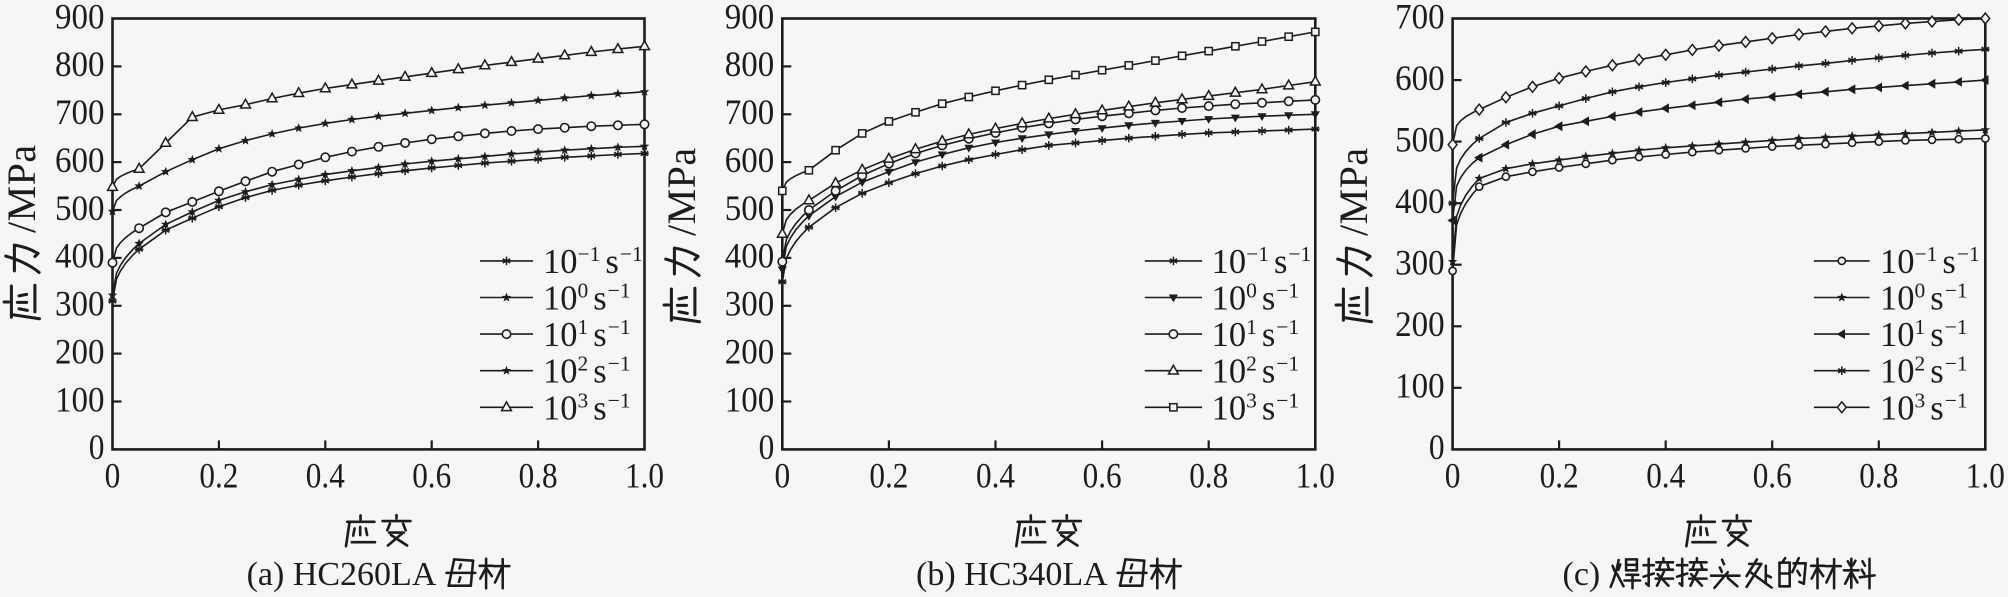 This screenshot has width=2008, height=597. Describe the element at coordinates (1015, 574) in the screenshot. I see `svg-text: (b) HC340LA` at that location.